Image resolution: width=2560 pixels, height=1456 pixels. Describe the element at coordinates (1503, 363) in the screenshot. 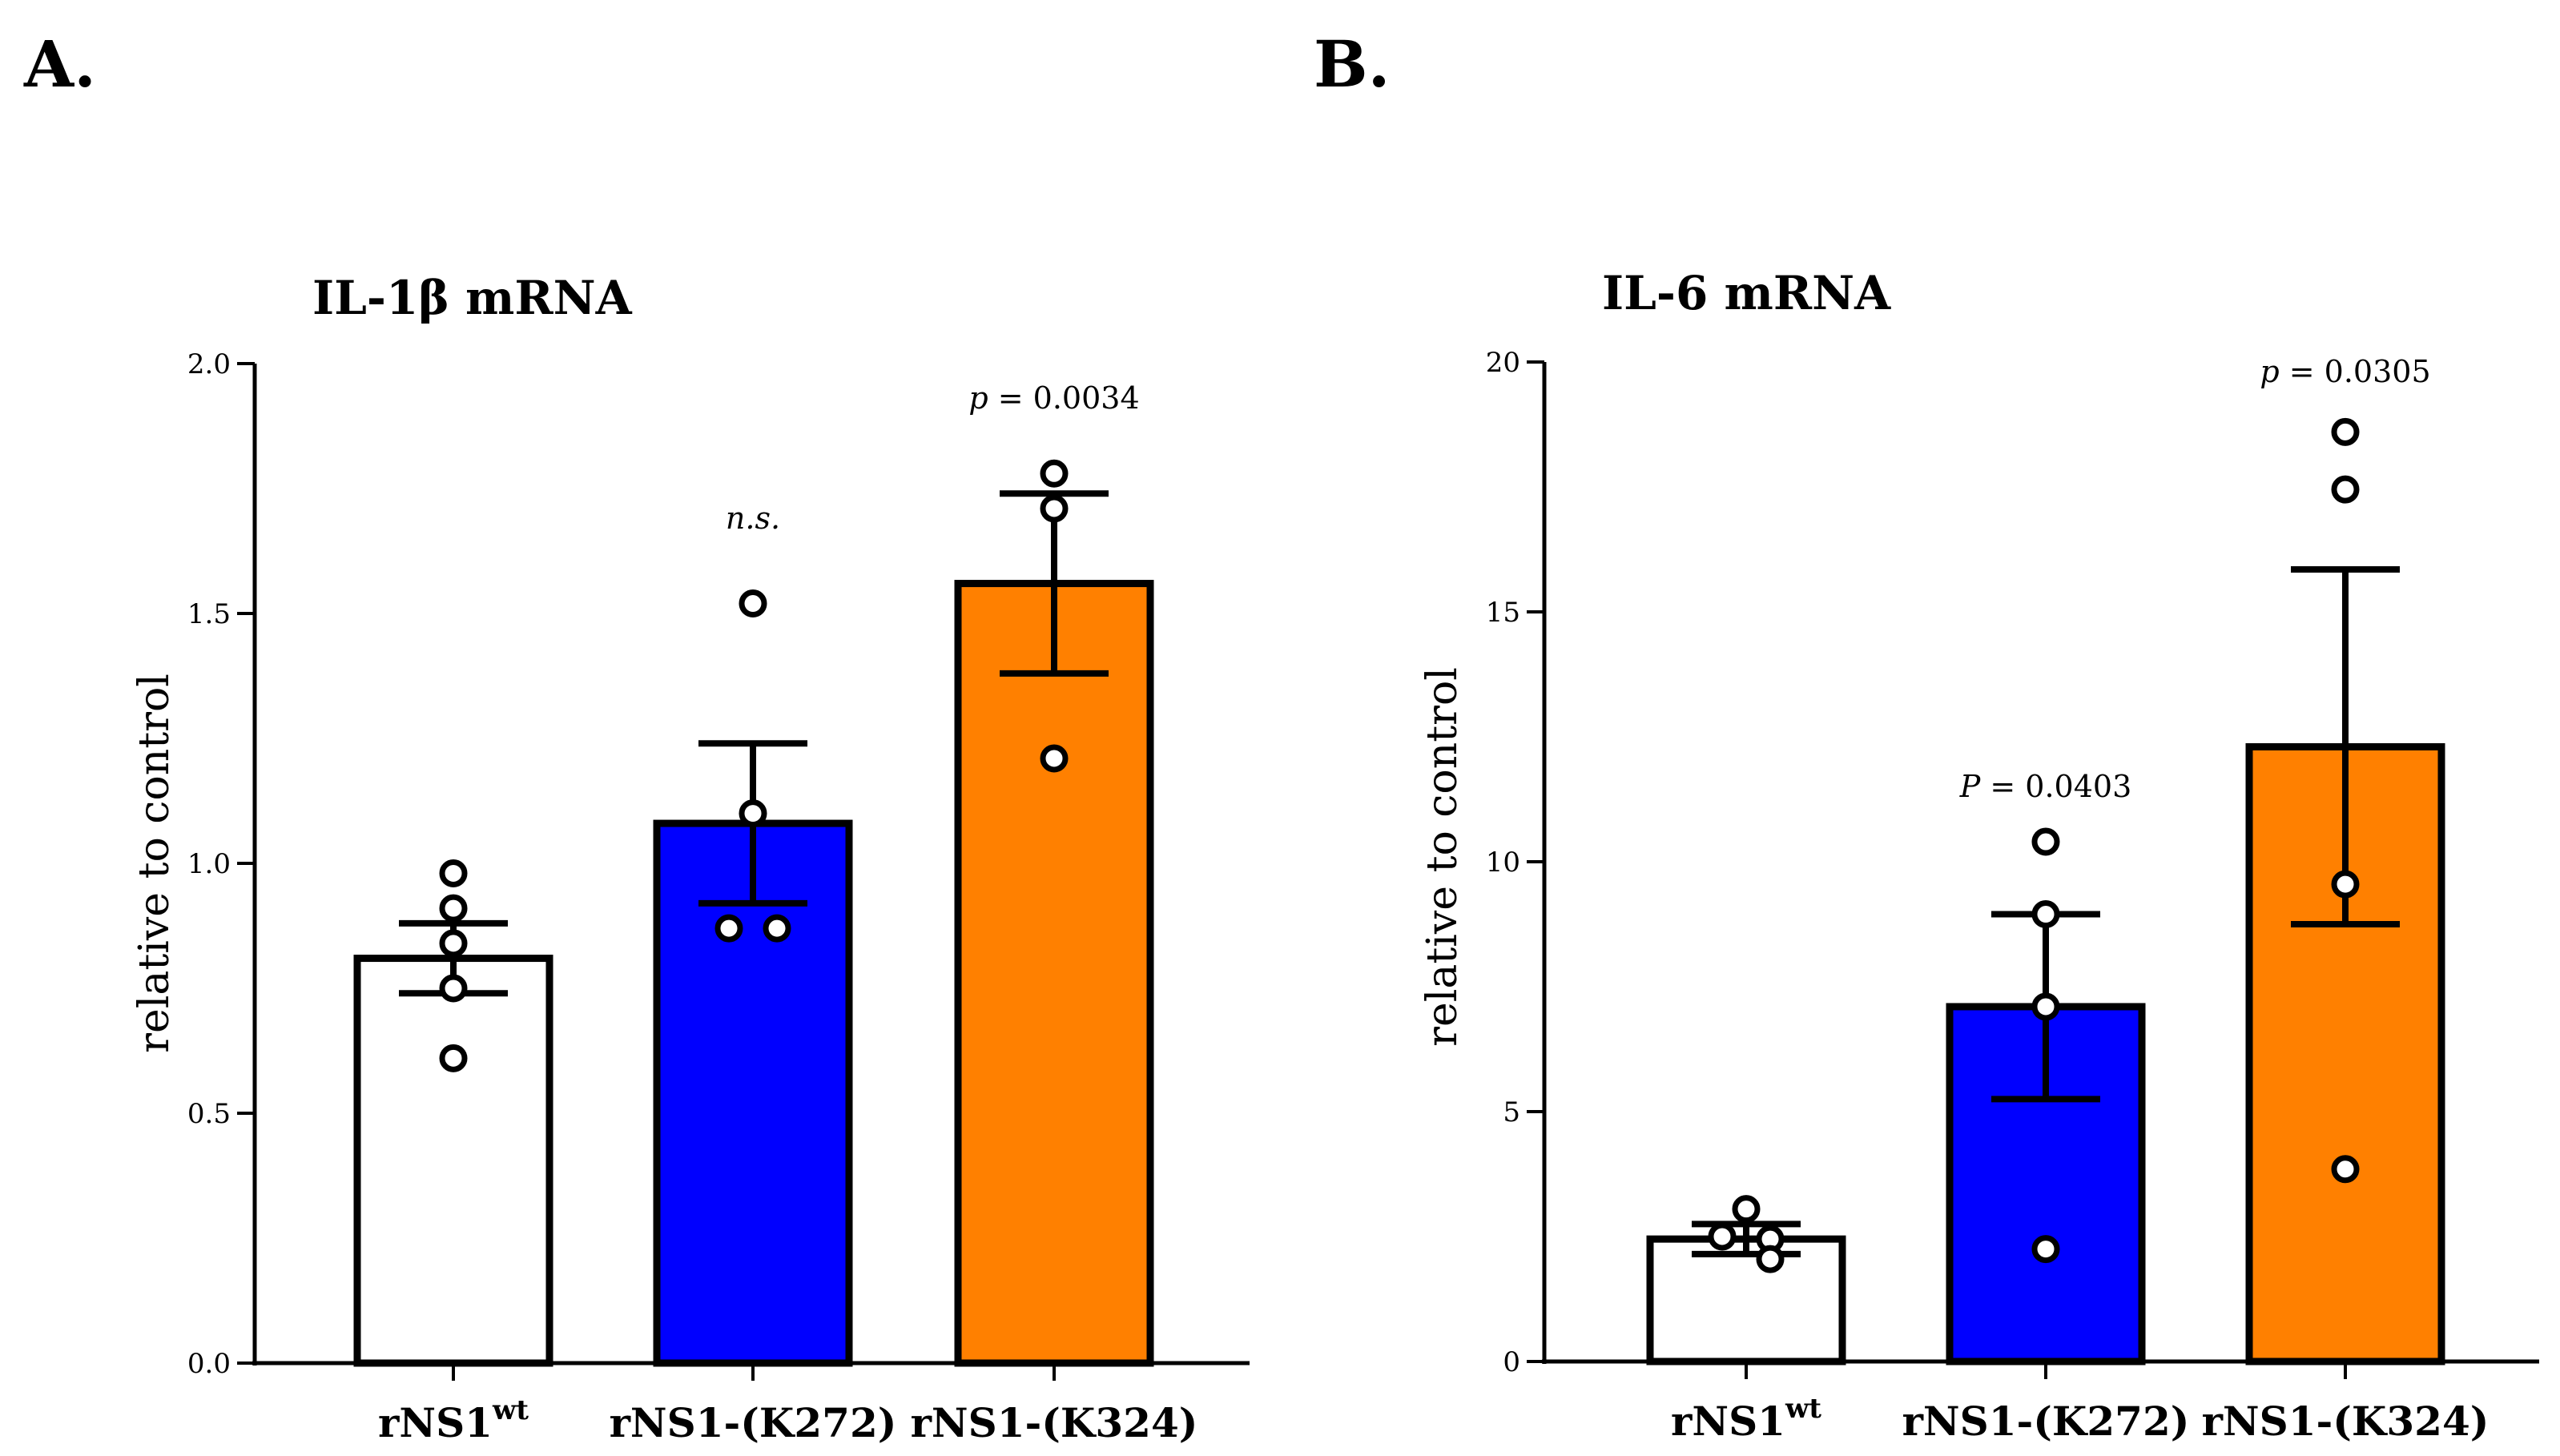

I see `panel-b-y-tick-label: 20` at that location.